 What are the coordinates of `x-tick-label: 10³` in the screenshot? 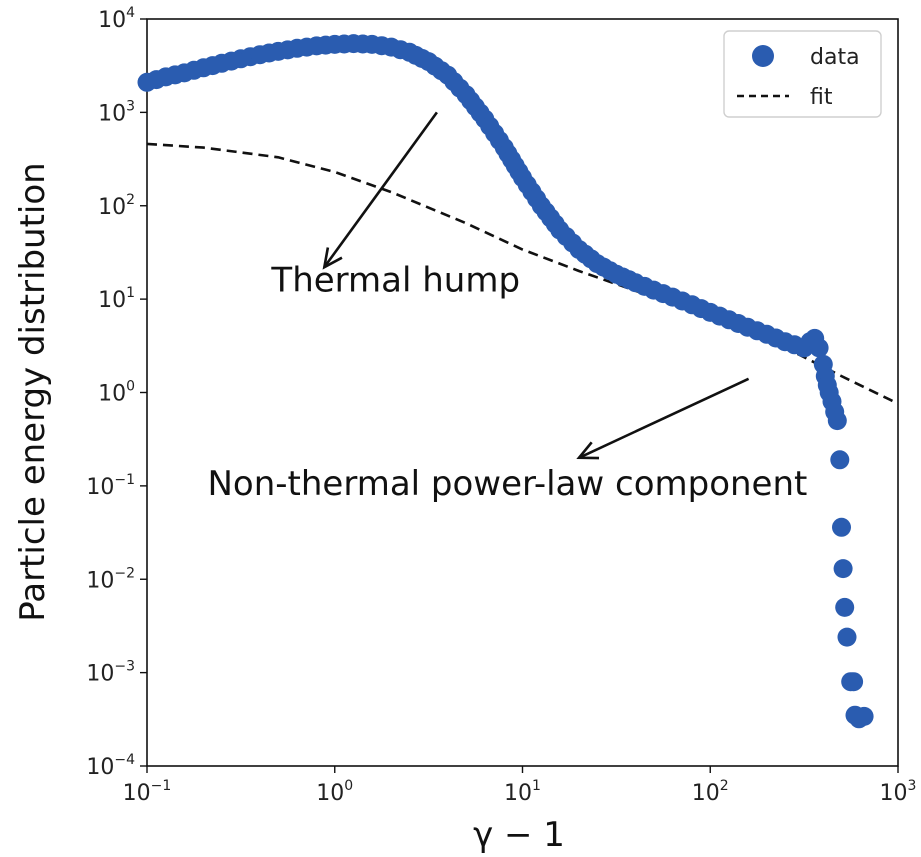 It's located at (898, 792).